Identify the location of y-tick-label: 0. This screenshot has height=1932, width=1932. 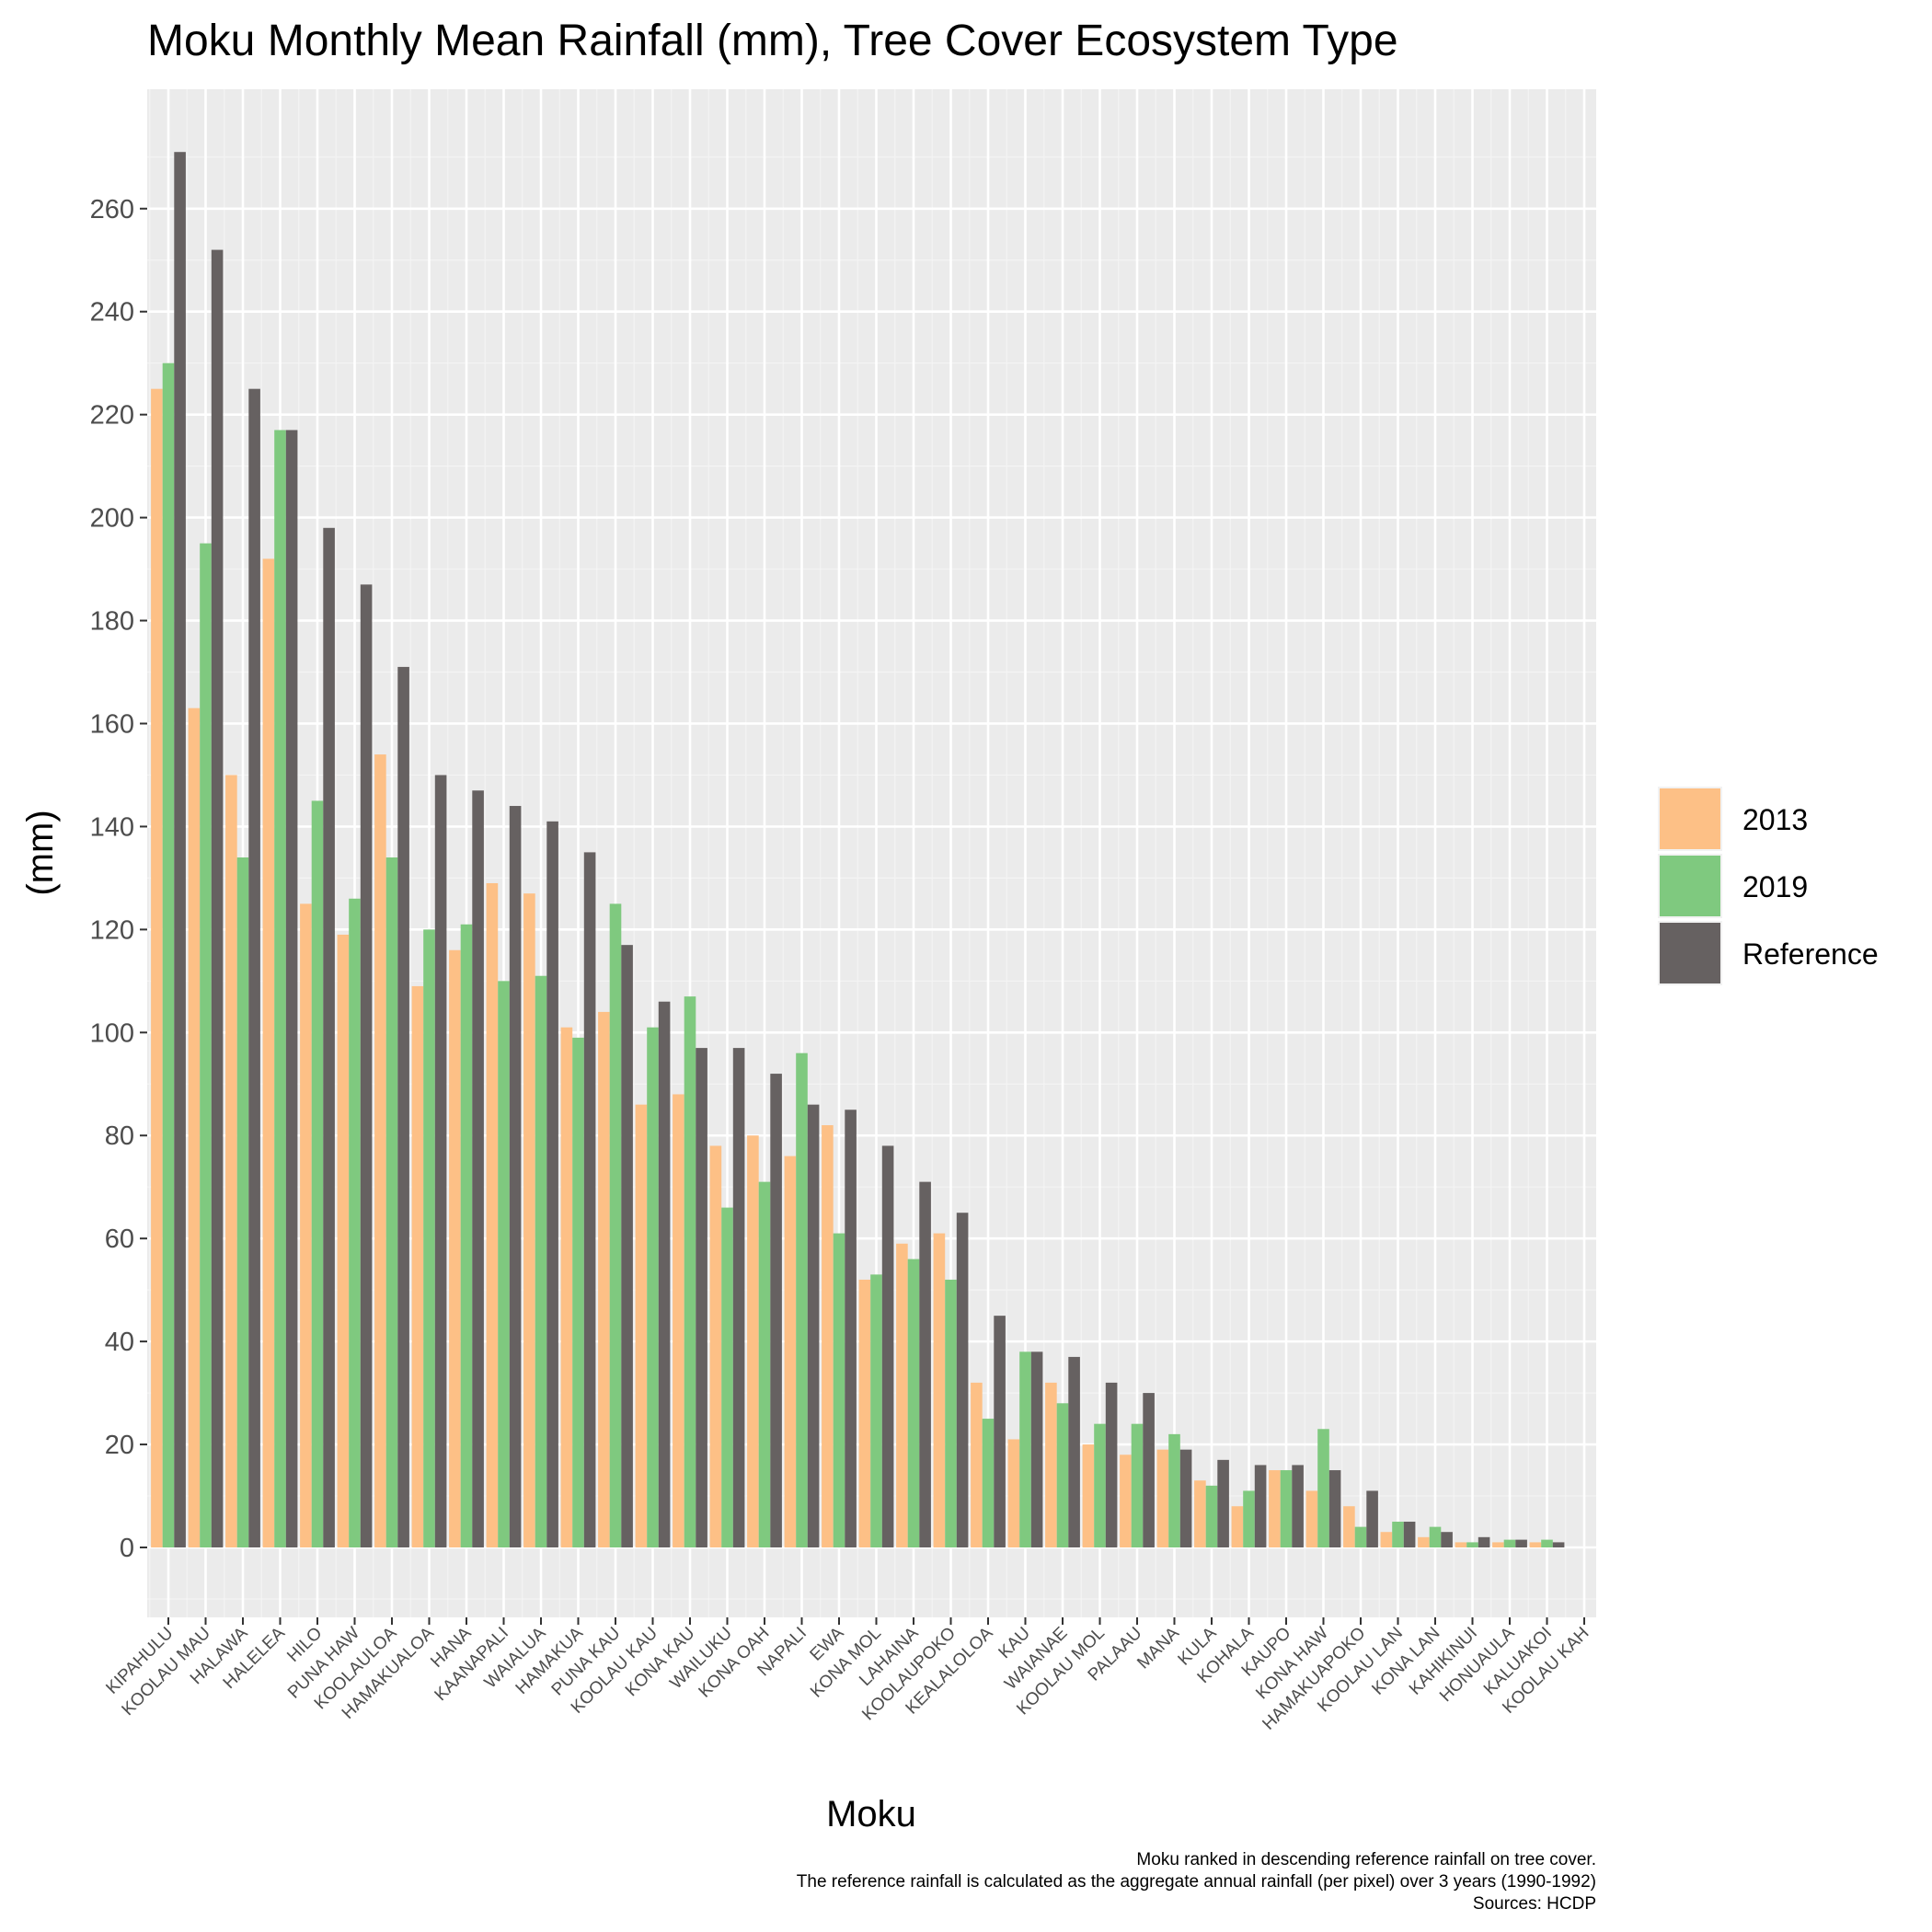
(127, 1548).